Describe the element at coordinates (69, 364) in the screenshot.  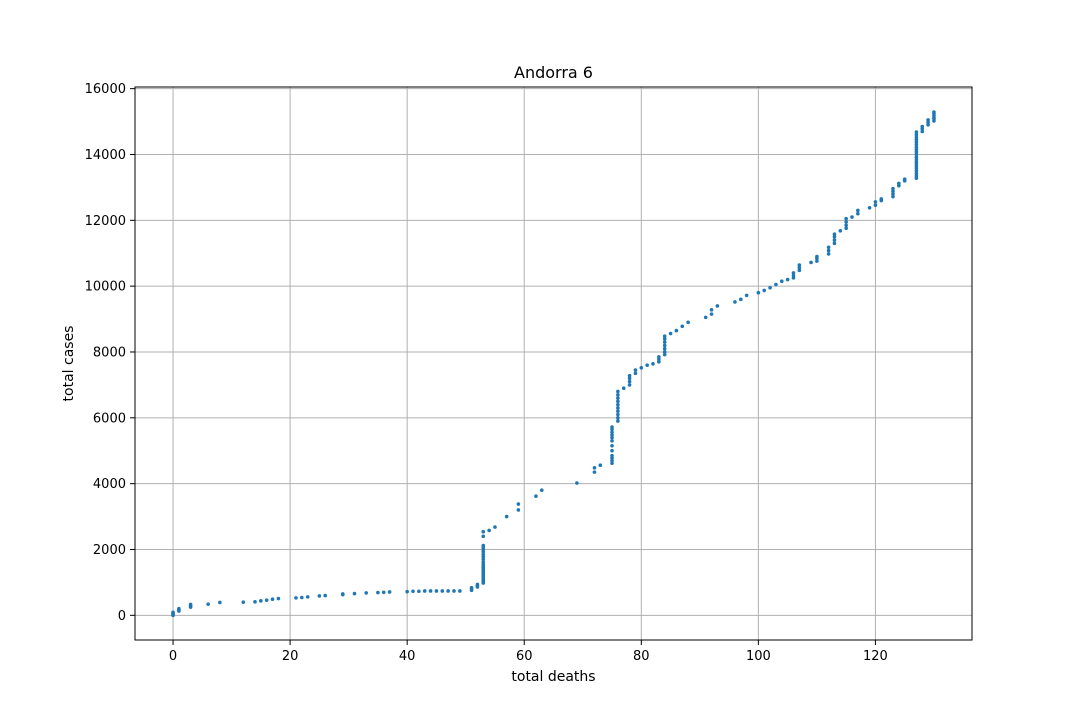
I see `y-axis-label: total cases` at that location.